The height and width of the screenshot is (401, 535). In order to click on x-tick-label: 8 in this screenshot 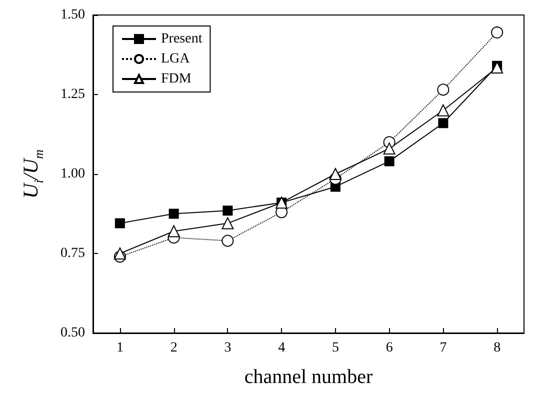, I will do `click(497, 348)`.